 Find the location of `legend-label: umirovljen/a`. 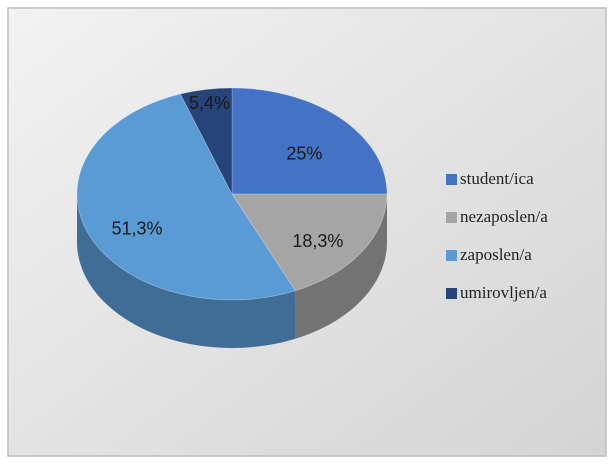

legend-label: umirovljen/a is located at coordinates (503, 292).